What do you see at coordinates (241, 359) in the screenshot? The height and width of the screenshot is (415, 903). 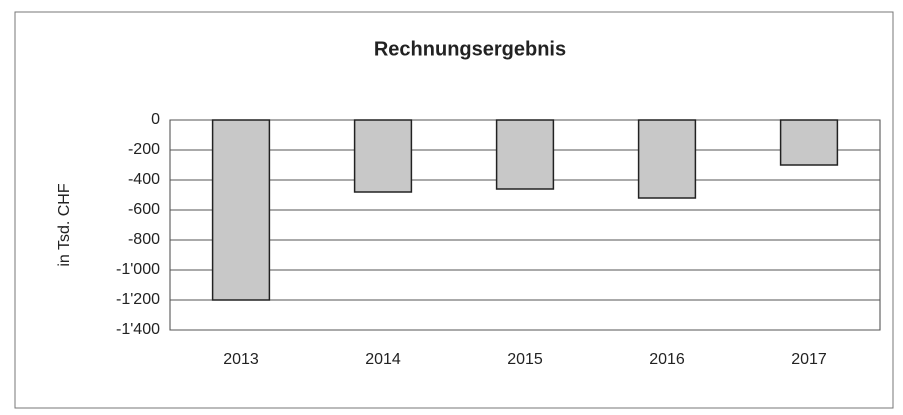 I see `x-tick-label: 2013` at bounding box center [241, 359].